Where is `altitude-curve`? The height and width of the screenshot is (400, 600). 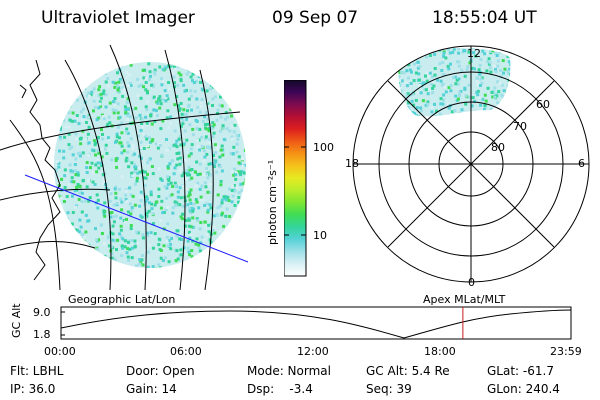
altitude-curve is located at coordinates (316, 324).